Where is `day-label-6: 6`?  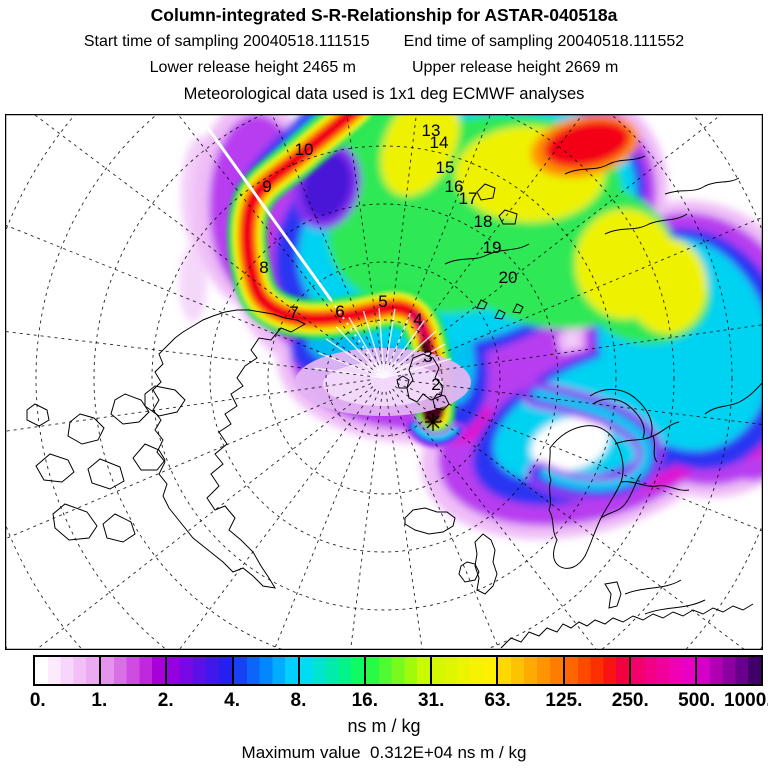
day-label-6: 6 is located at coordinates (339, 311).